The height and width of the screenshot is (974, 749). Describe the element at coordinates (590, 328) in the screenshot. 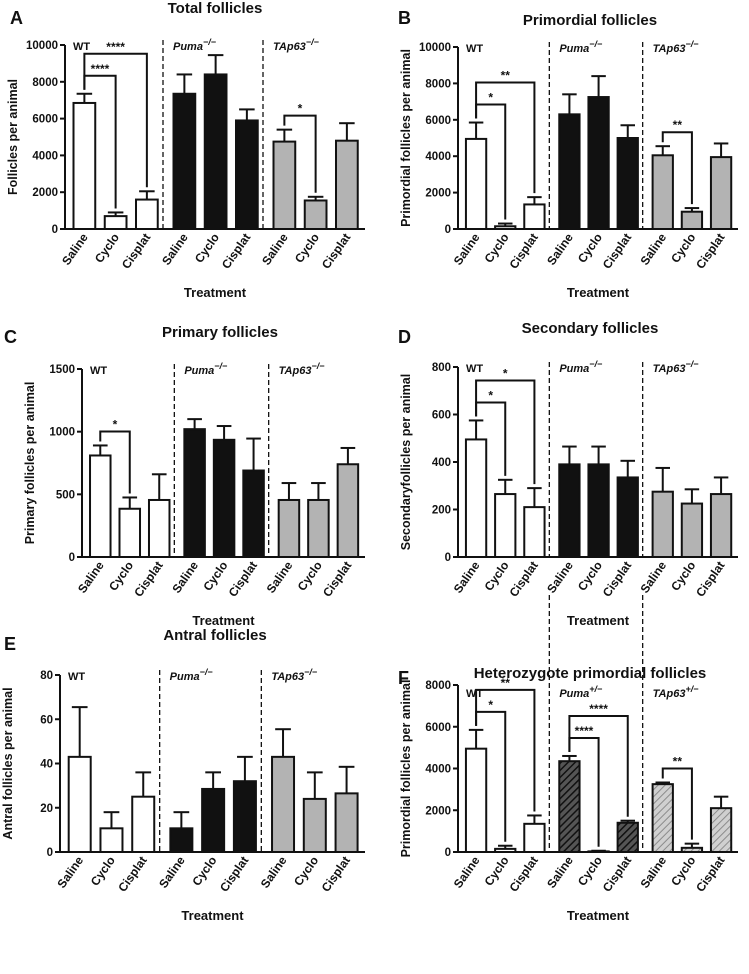

I see `chart-title: Secondary follicles` at that location.